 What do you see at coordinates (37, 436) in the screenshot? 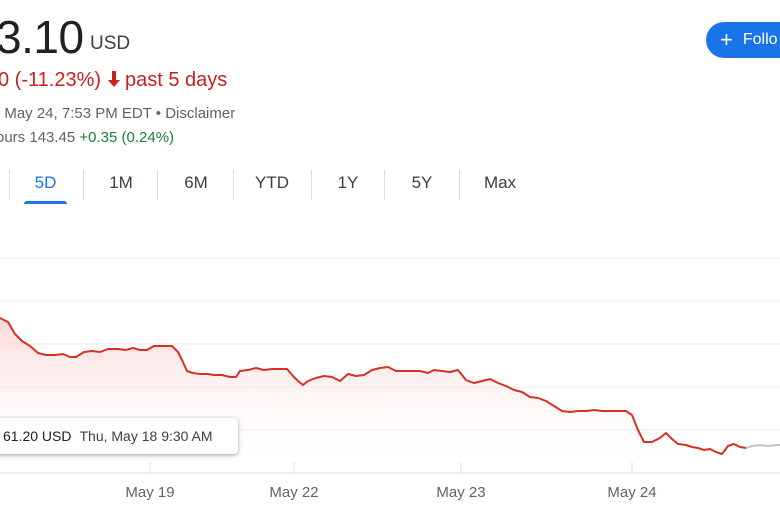
I see `tooltip-price: 61.20 USD` at bounding box center [37, 436].